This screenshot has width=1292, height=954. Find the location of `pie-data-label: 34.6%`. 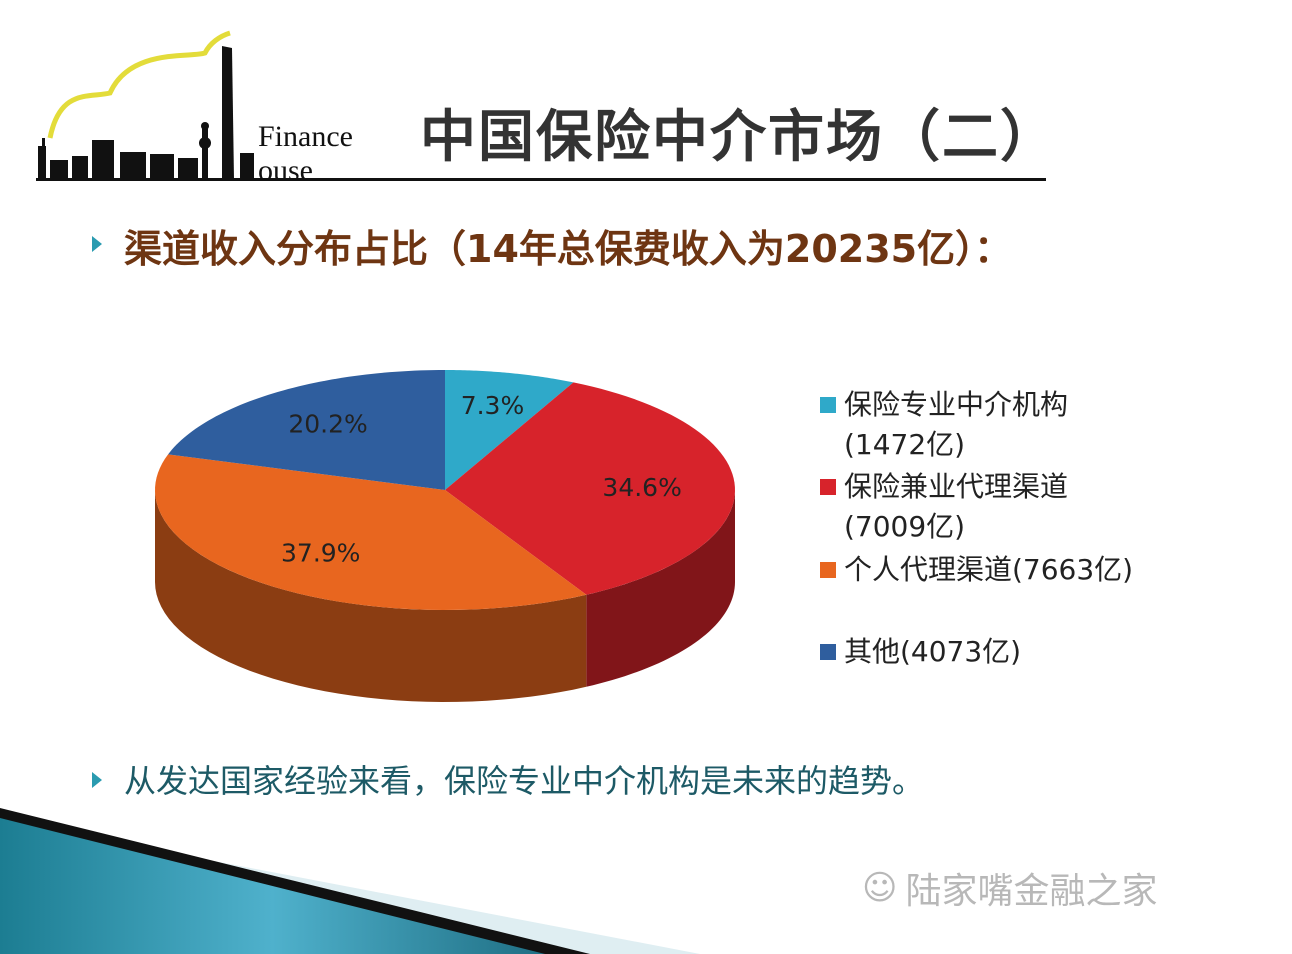

pie-data-label: 34.6% is located at coordinates (641, 487).